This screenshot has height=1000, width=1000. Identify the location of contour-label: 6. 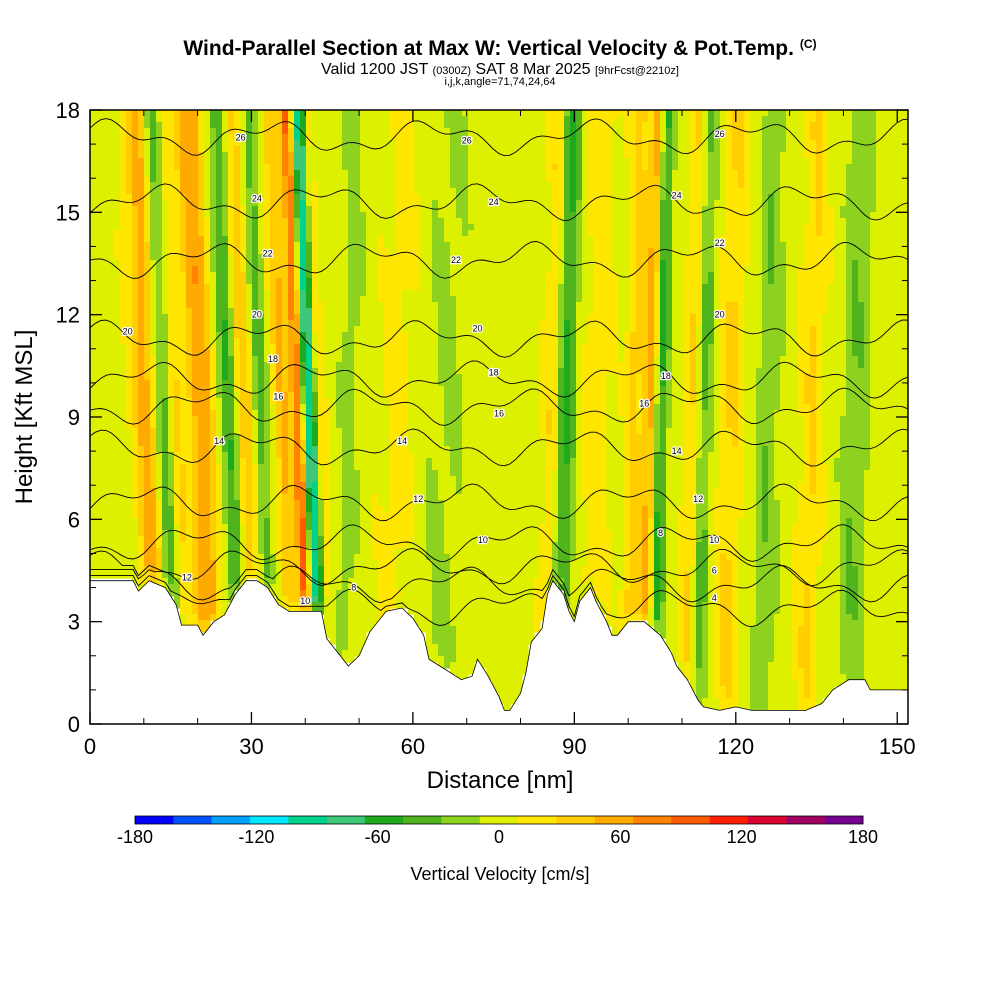
(714, 571).